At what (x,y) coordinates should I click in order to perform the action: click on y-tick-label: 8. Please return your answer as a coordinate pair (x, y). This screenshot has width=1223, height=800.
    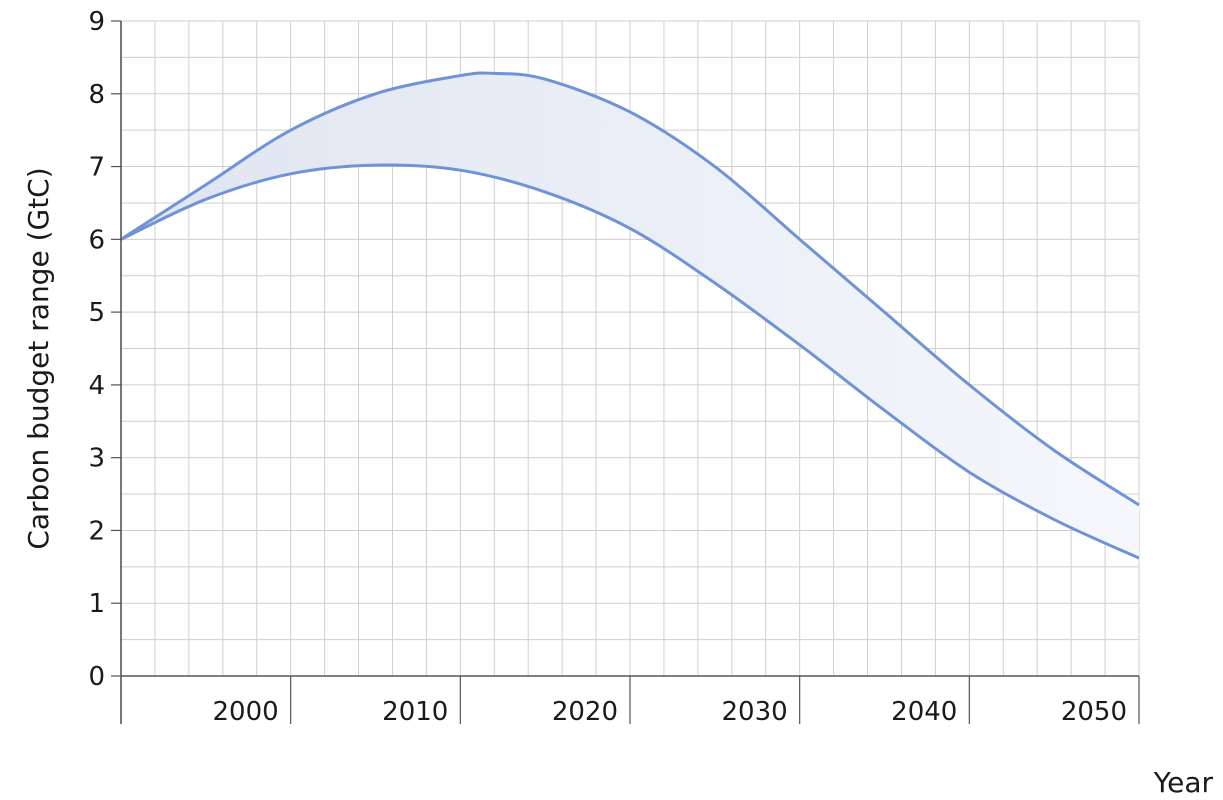
    Looking at the image, I should click on (96, 95).